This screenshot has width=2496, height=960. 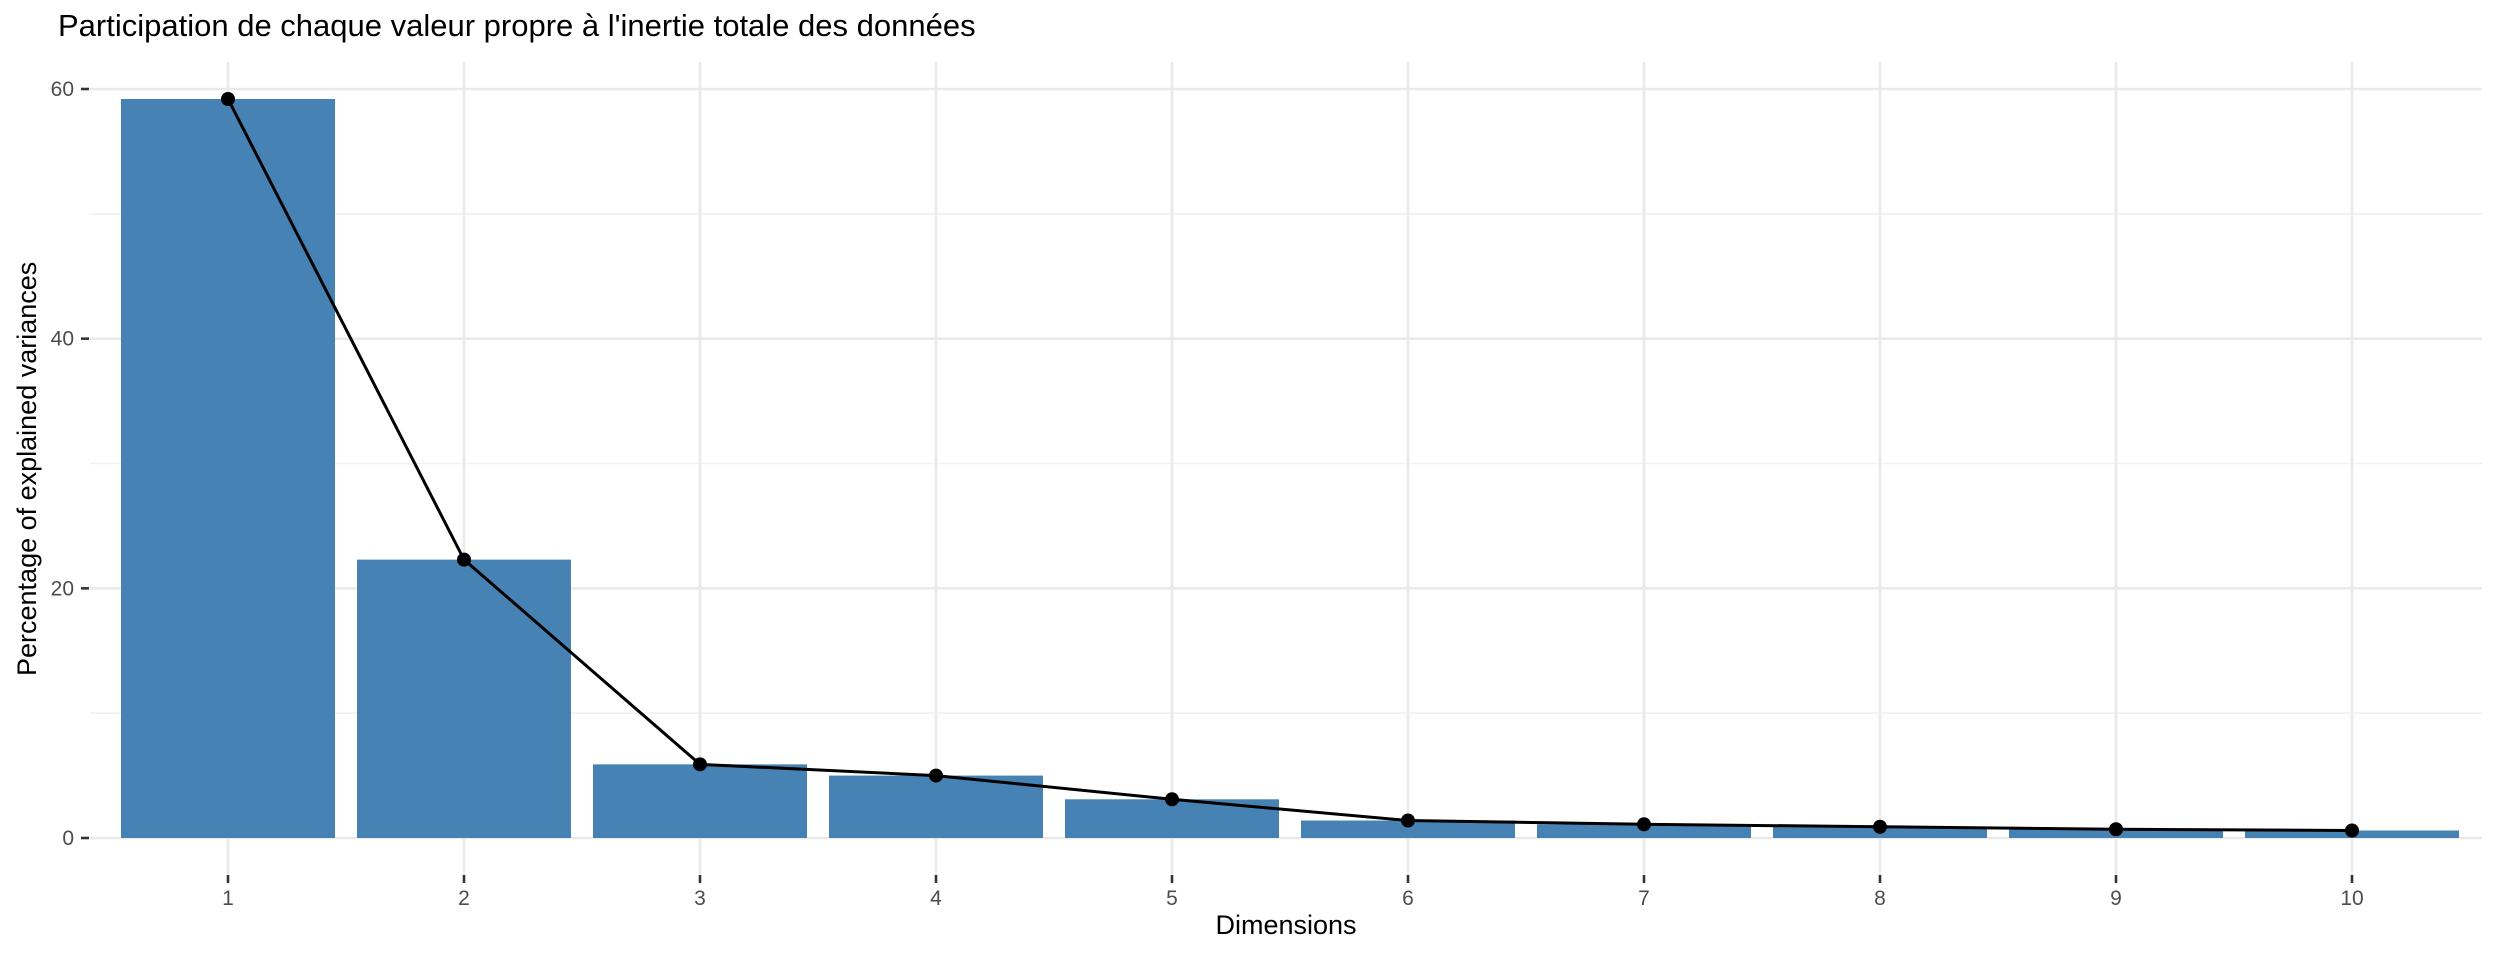 What do you see at coordinates (1880, 898) in the screenshot?
I see `x-tick-label: 8` at bounding box center [1880, 898].